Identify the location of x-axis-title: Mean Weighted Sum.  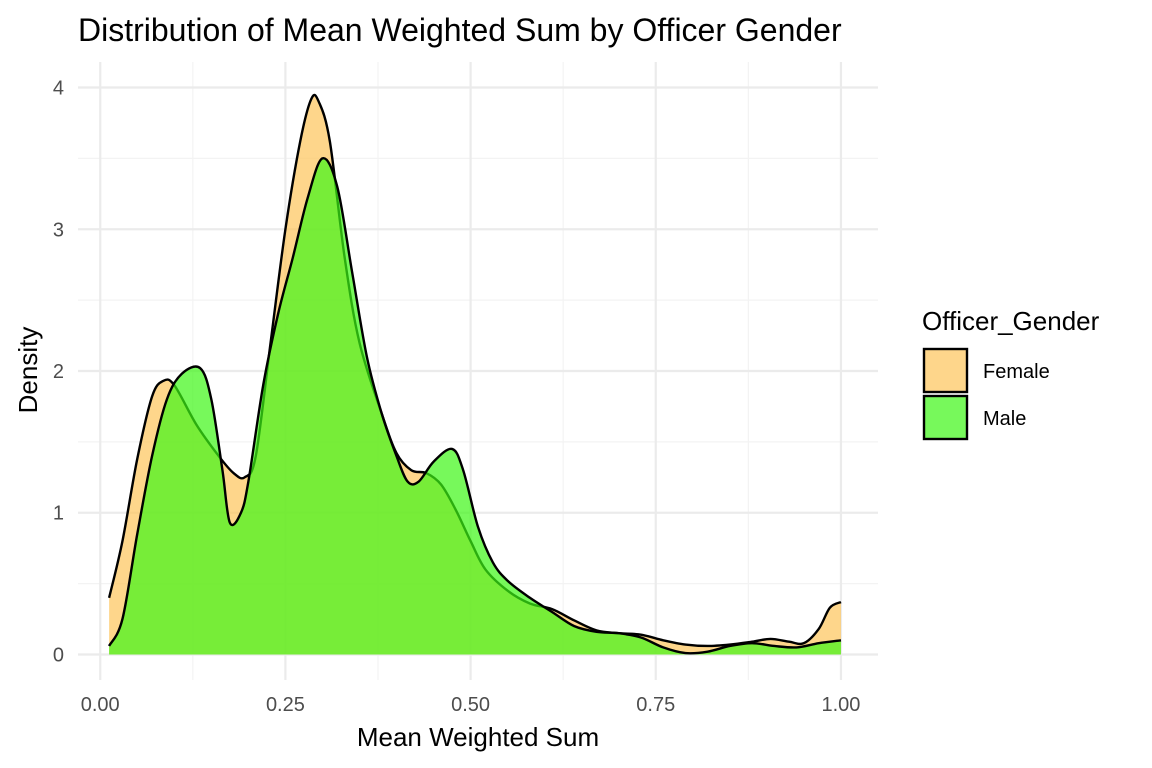
(478, 737).